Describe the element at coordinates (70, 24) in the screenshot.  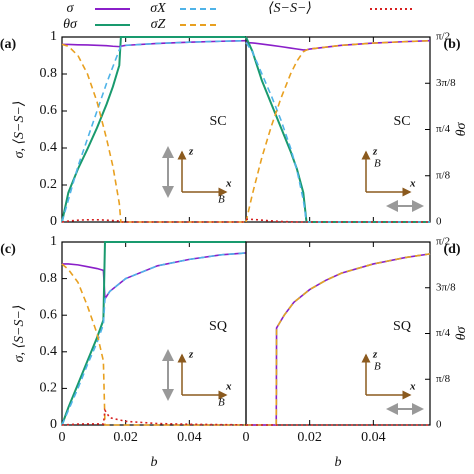
I see `legend-label: θσ` at that location.